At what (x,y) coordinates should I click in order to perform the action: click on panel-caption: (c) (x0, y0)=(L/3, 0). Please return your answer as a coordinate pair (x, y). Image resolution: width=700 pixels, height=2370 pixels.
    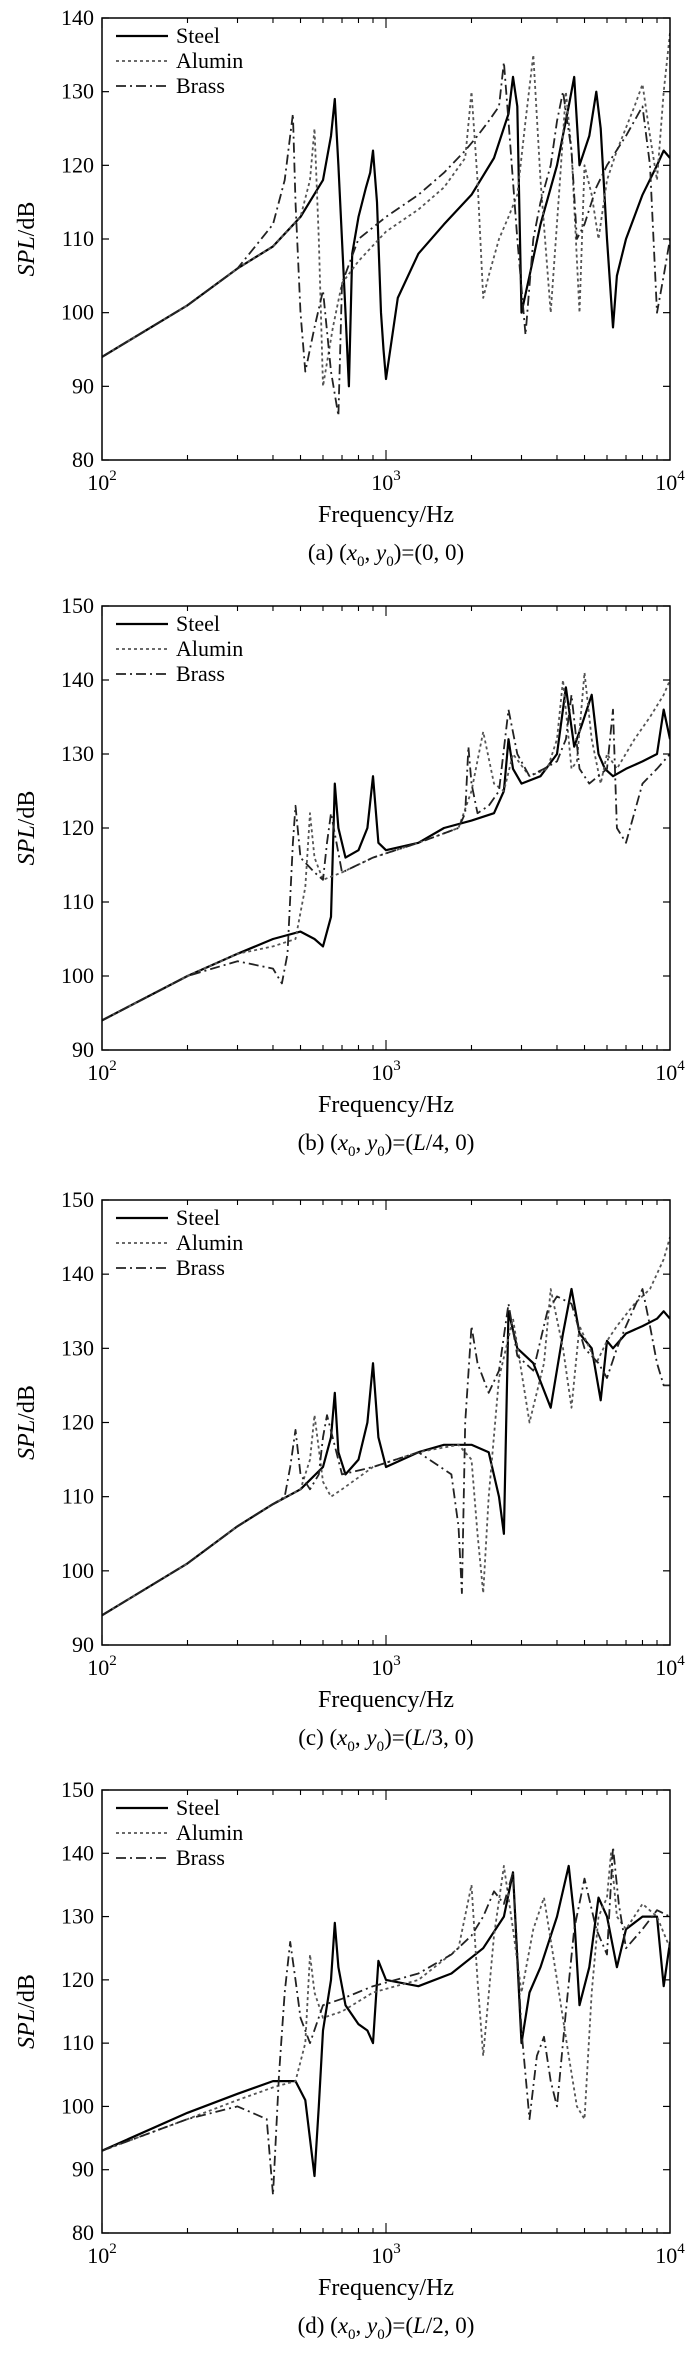
    Looking at the image, I should click on (386, 1740).